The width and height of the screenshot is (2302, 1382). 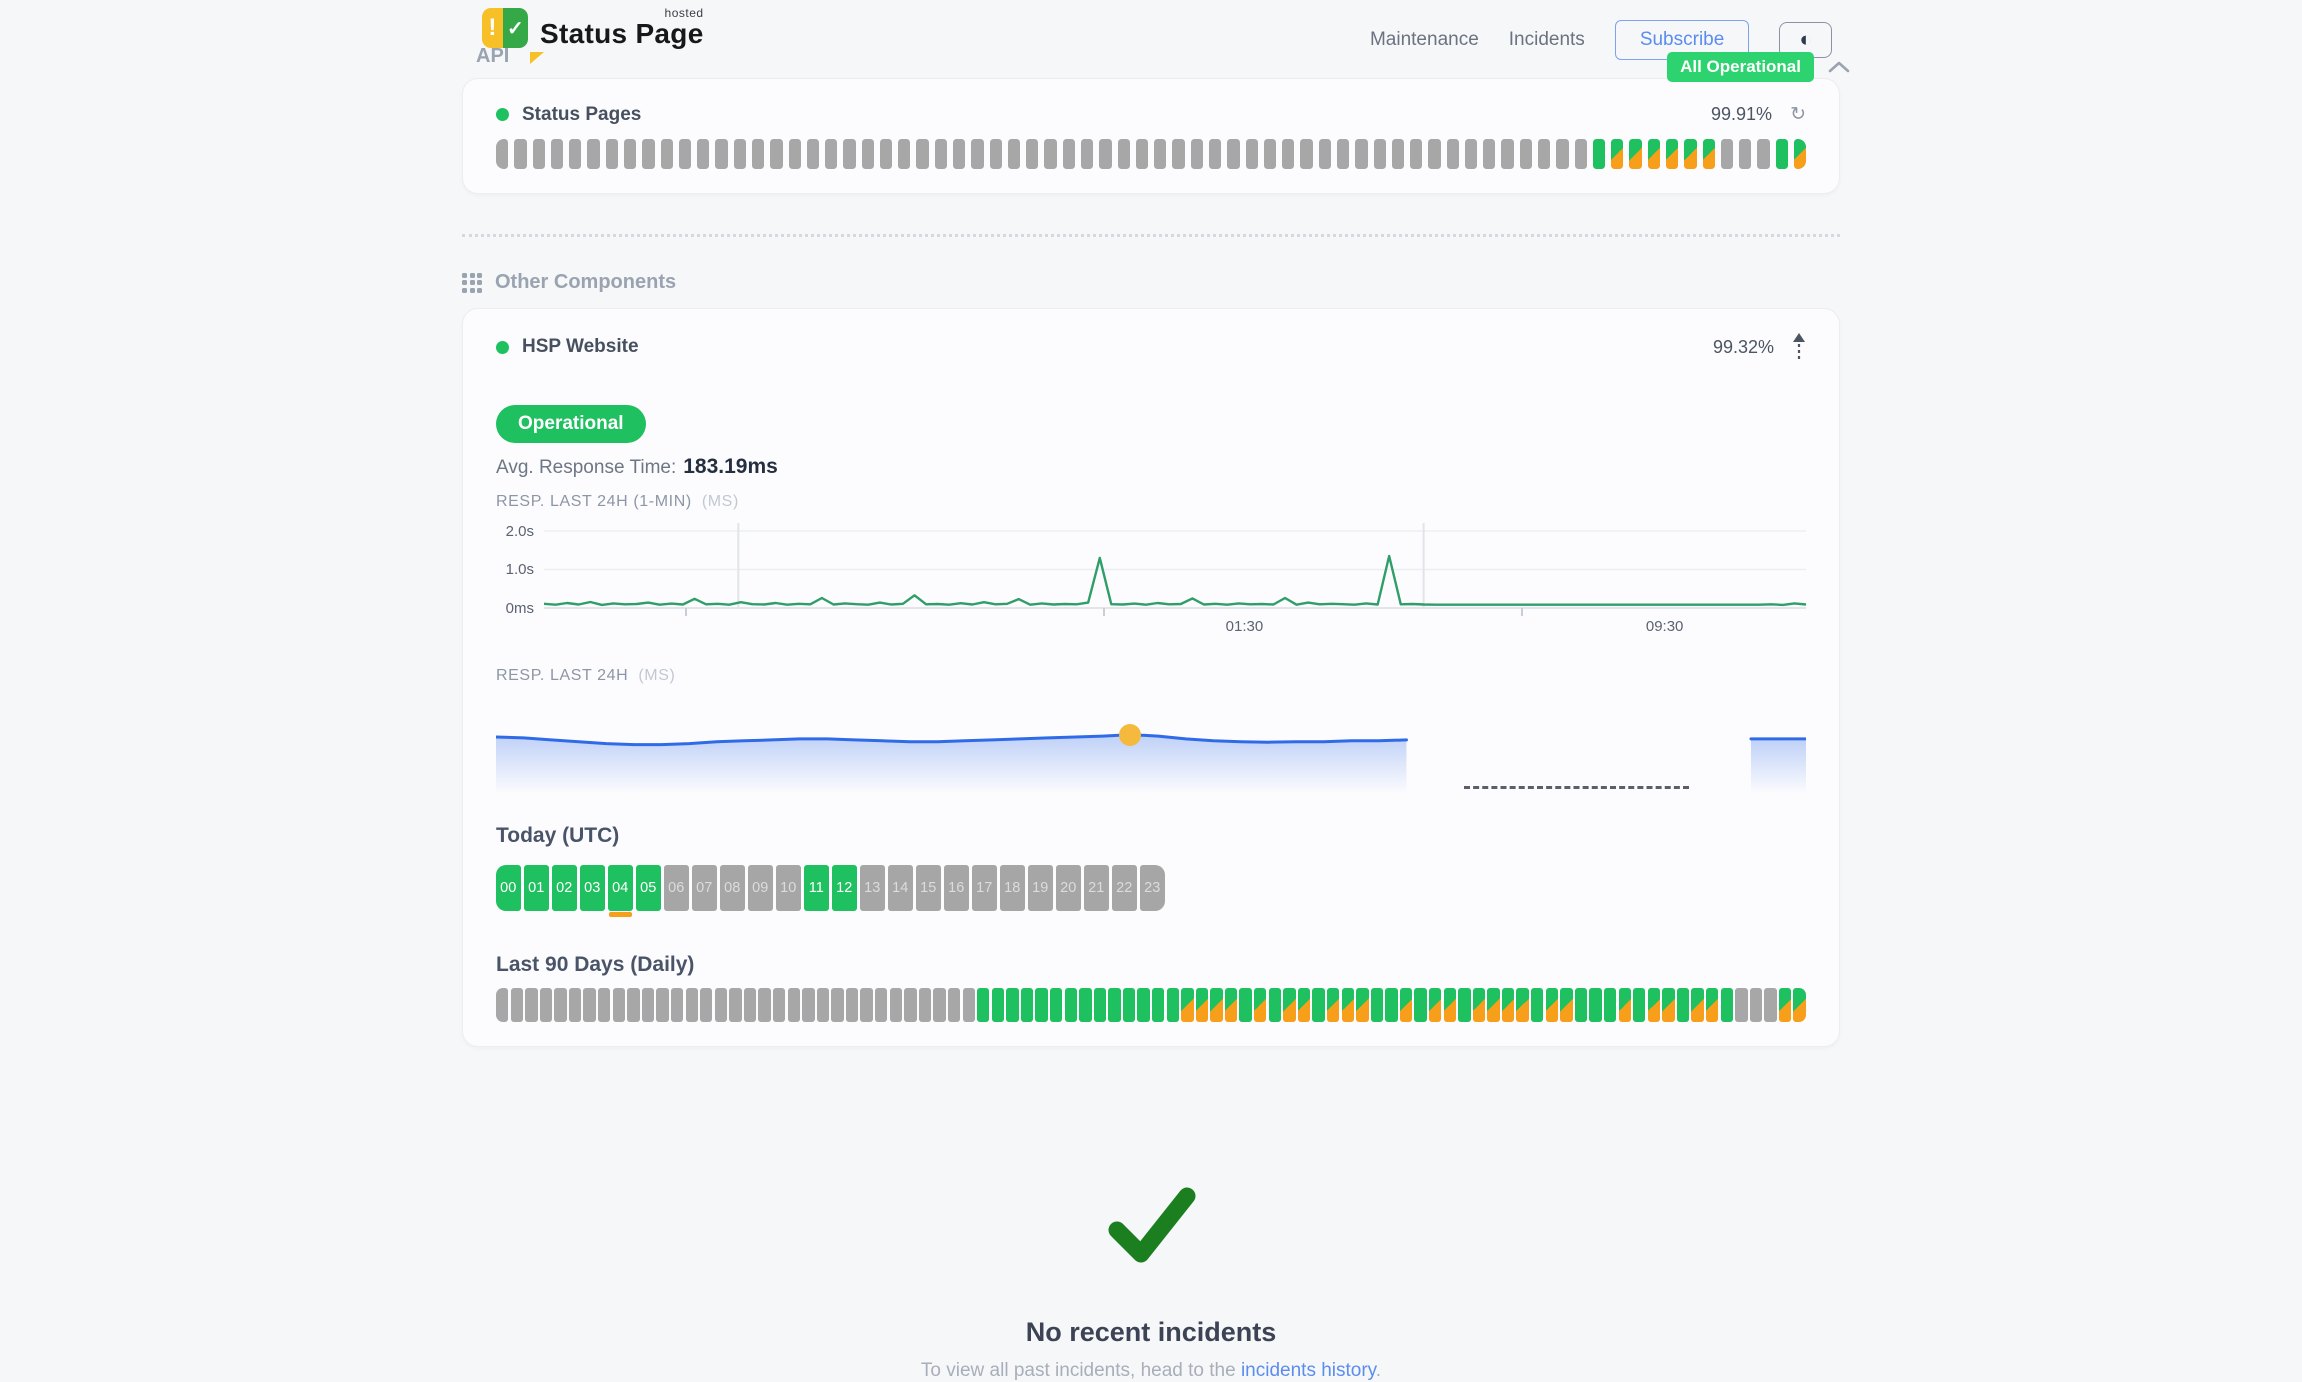 I want to click on hour-block: 00, so click(x=508, y=888).